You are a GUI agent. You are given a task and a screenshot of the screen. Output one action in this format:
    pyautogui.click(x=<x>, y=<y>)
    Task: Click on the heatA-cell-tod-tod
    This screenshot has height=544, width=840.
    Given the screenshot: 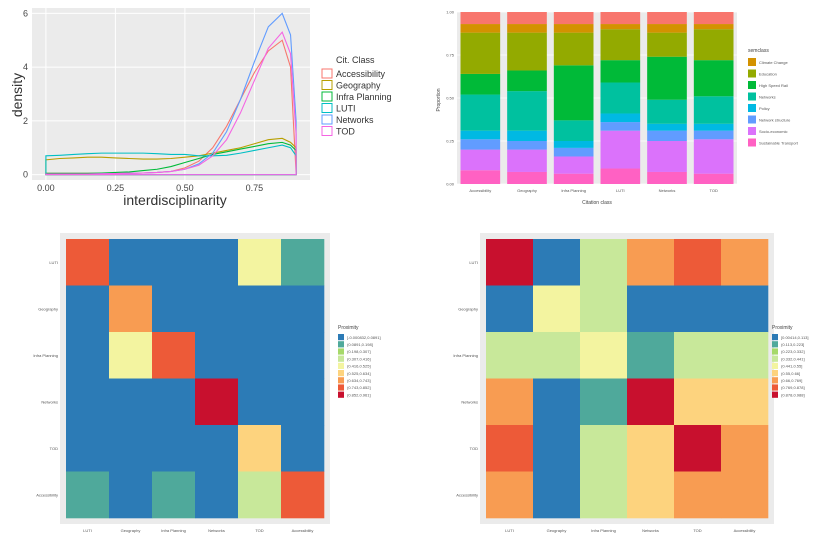 What is the action you would take?
    pyautogui.click(x=260, y=448)
    